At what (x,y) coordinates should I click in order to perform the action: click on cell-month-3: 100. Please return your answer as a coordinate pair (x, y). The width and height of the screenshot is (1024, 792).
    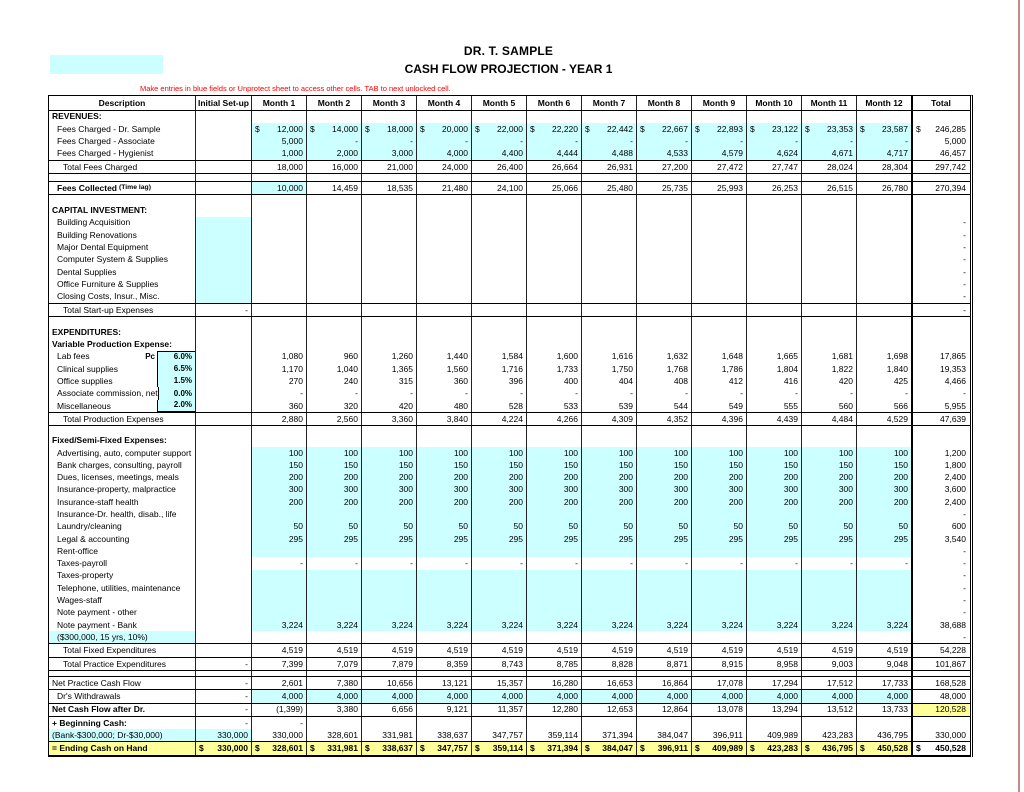
    Looking at the image, I should click on (389, 452).